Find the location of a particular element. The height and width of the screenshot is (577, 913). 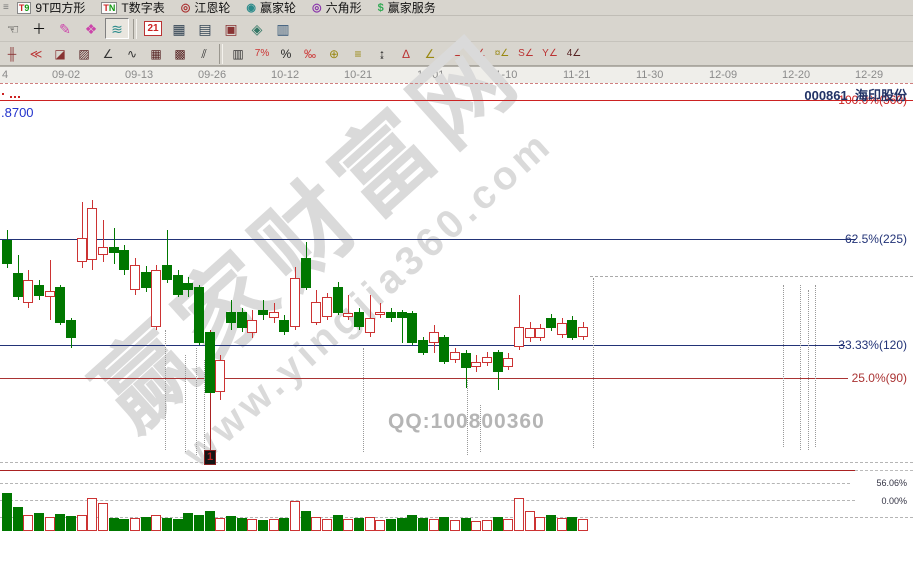

date-tick: 11-01 is located at coordinates (431, 75).